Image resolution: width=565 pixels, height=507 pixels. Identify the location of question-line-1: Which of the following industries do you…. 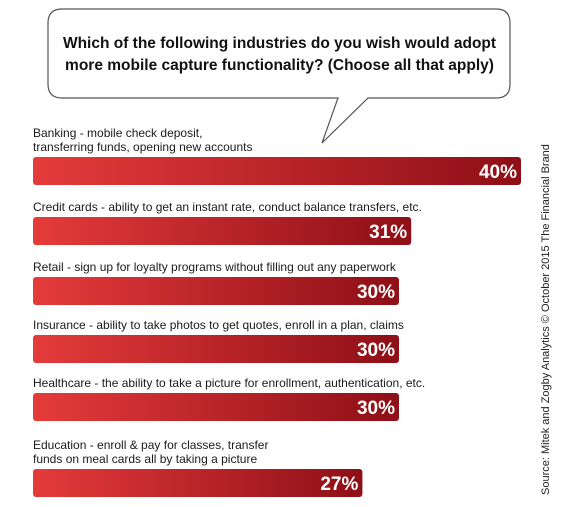
(279, 43).